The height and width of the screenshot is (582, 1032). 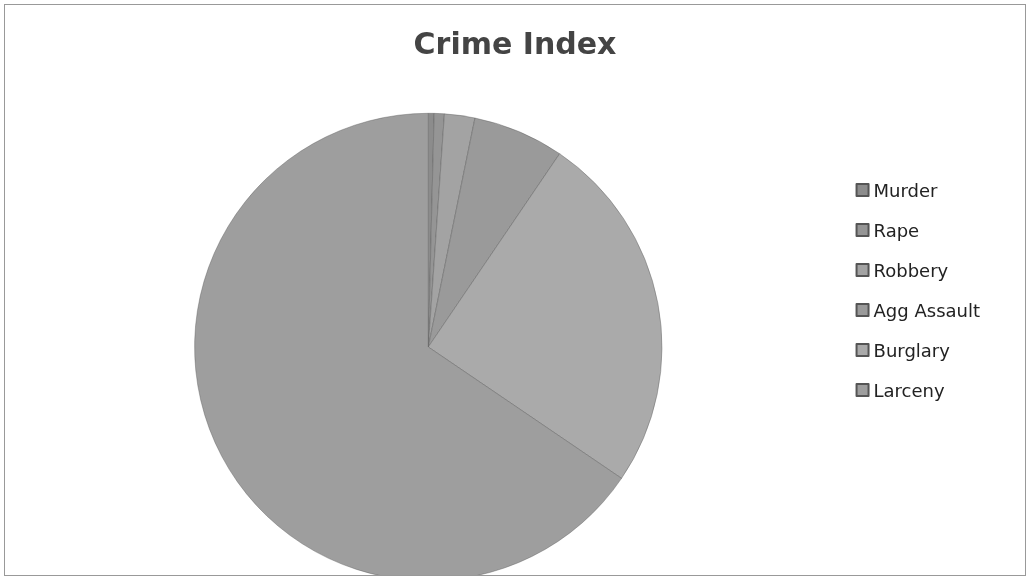 What do you see at coordinates (909, 390) in the screenshot?
I see `legend-label: Larceny` at bounding box center [909, 390].